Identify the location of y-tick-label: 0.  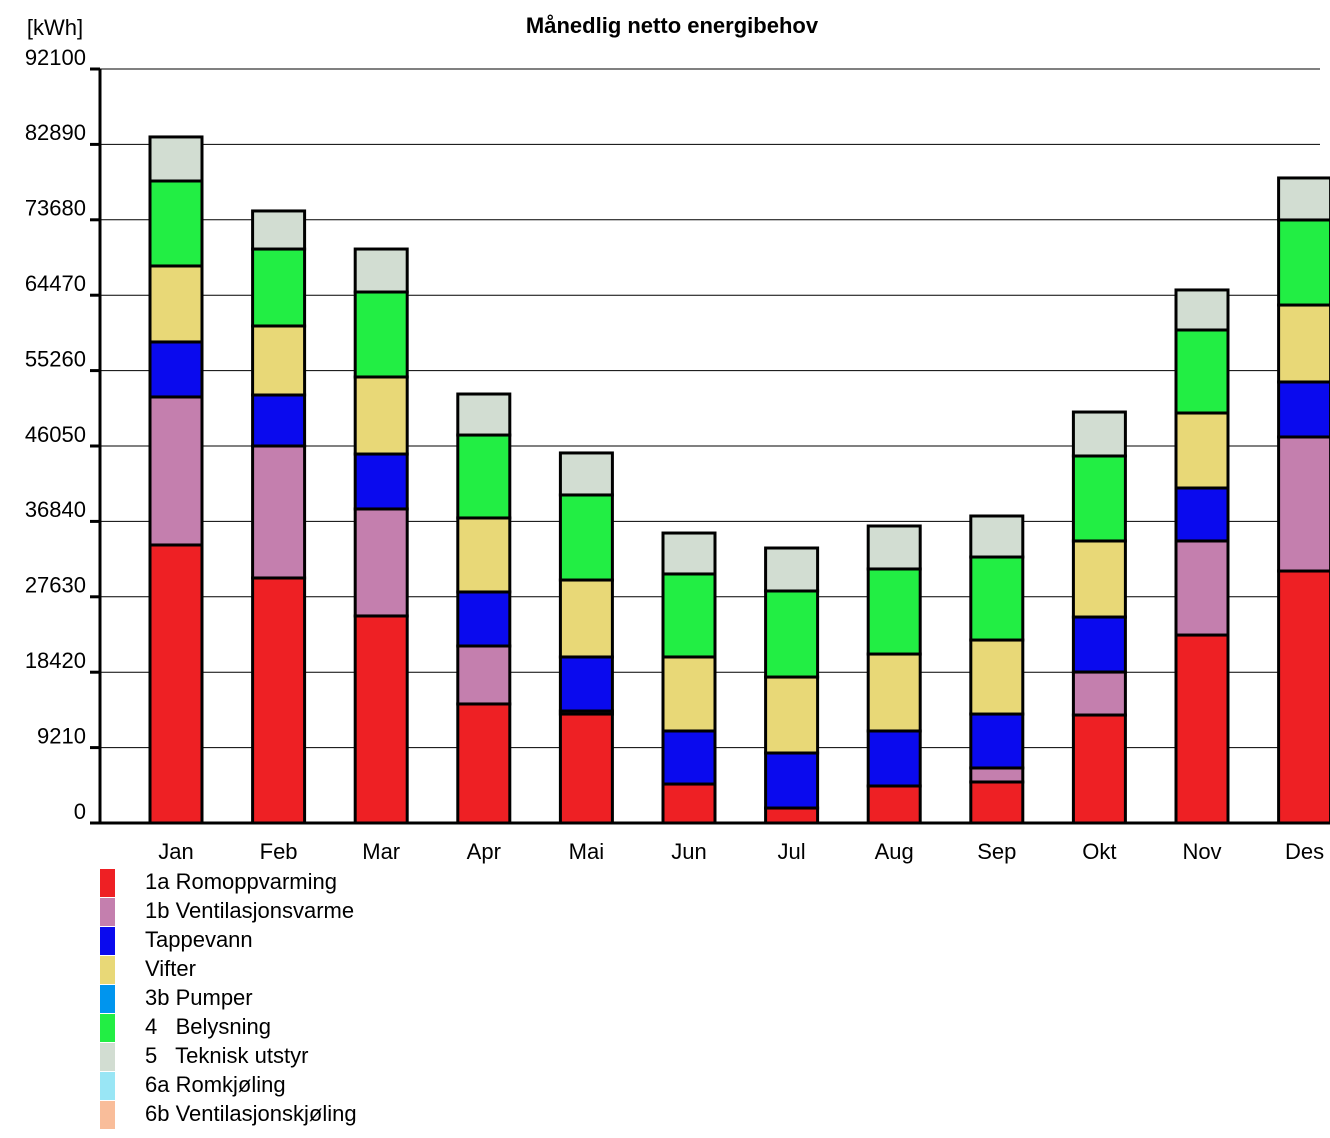
(80, 811).